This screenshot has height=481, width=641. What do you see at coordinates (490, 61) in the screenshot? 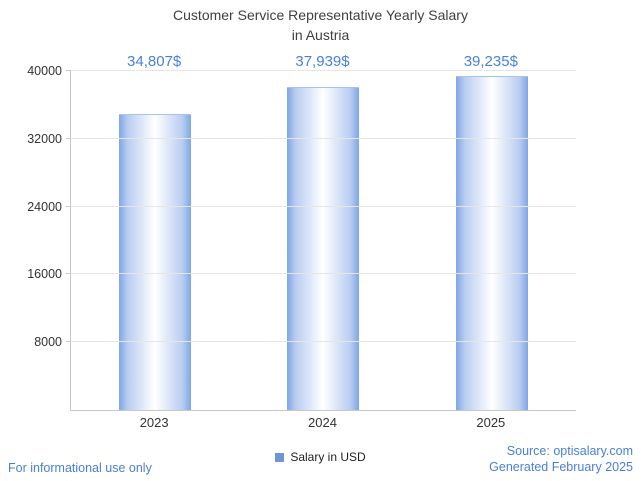
I see `value-label-2025: 39,235$` at bounding box center [490, 61].